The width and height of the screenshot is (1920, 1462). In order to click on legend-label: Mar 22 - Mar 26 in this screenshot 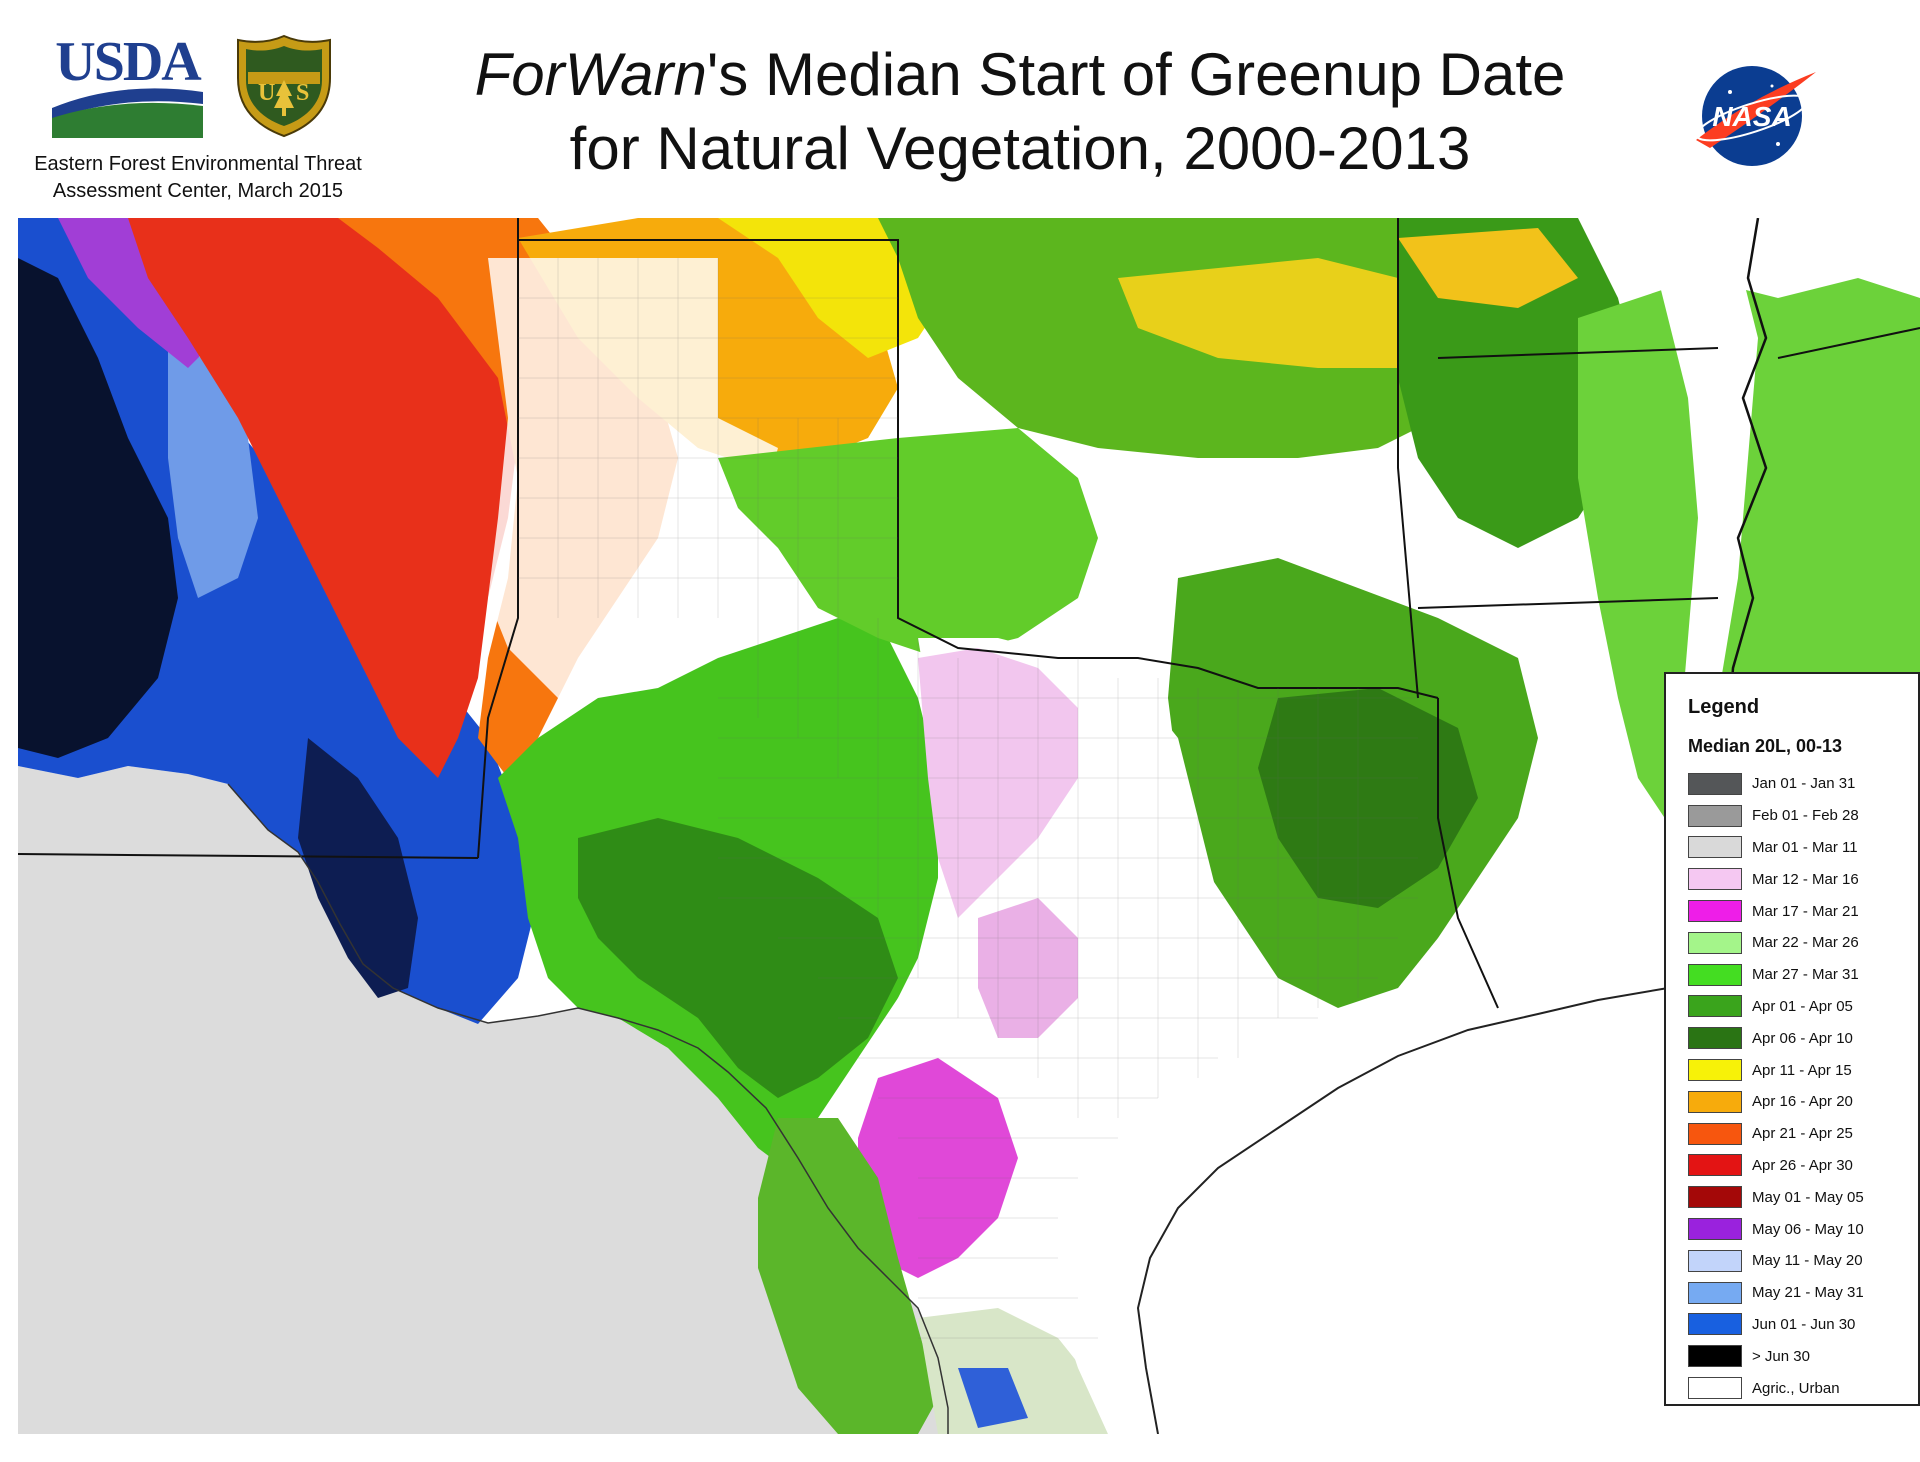, I will do `click(1805, 943)`.